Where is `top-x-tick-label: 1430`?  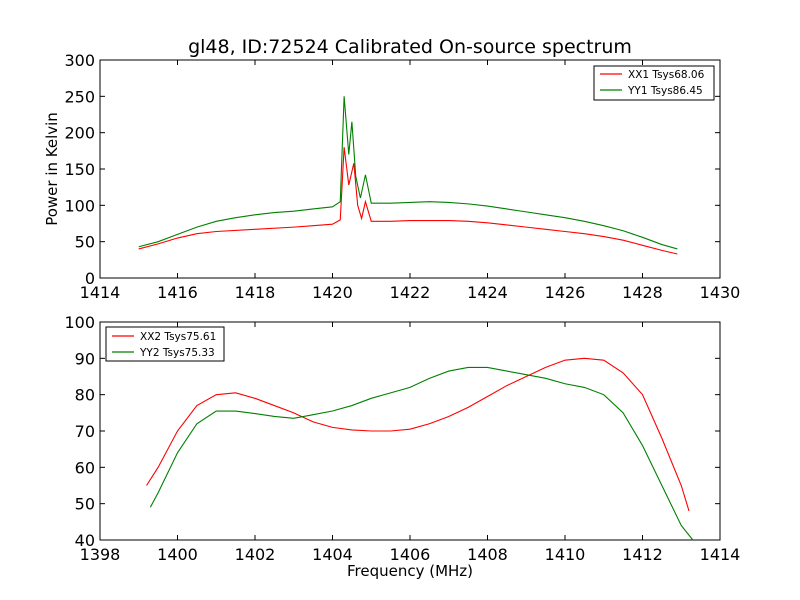 top-x-tick-label: 1430 is located at coordinates (720, 292).